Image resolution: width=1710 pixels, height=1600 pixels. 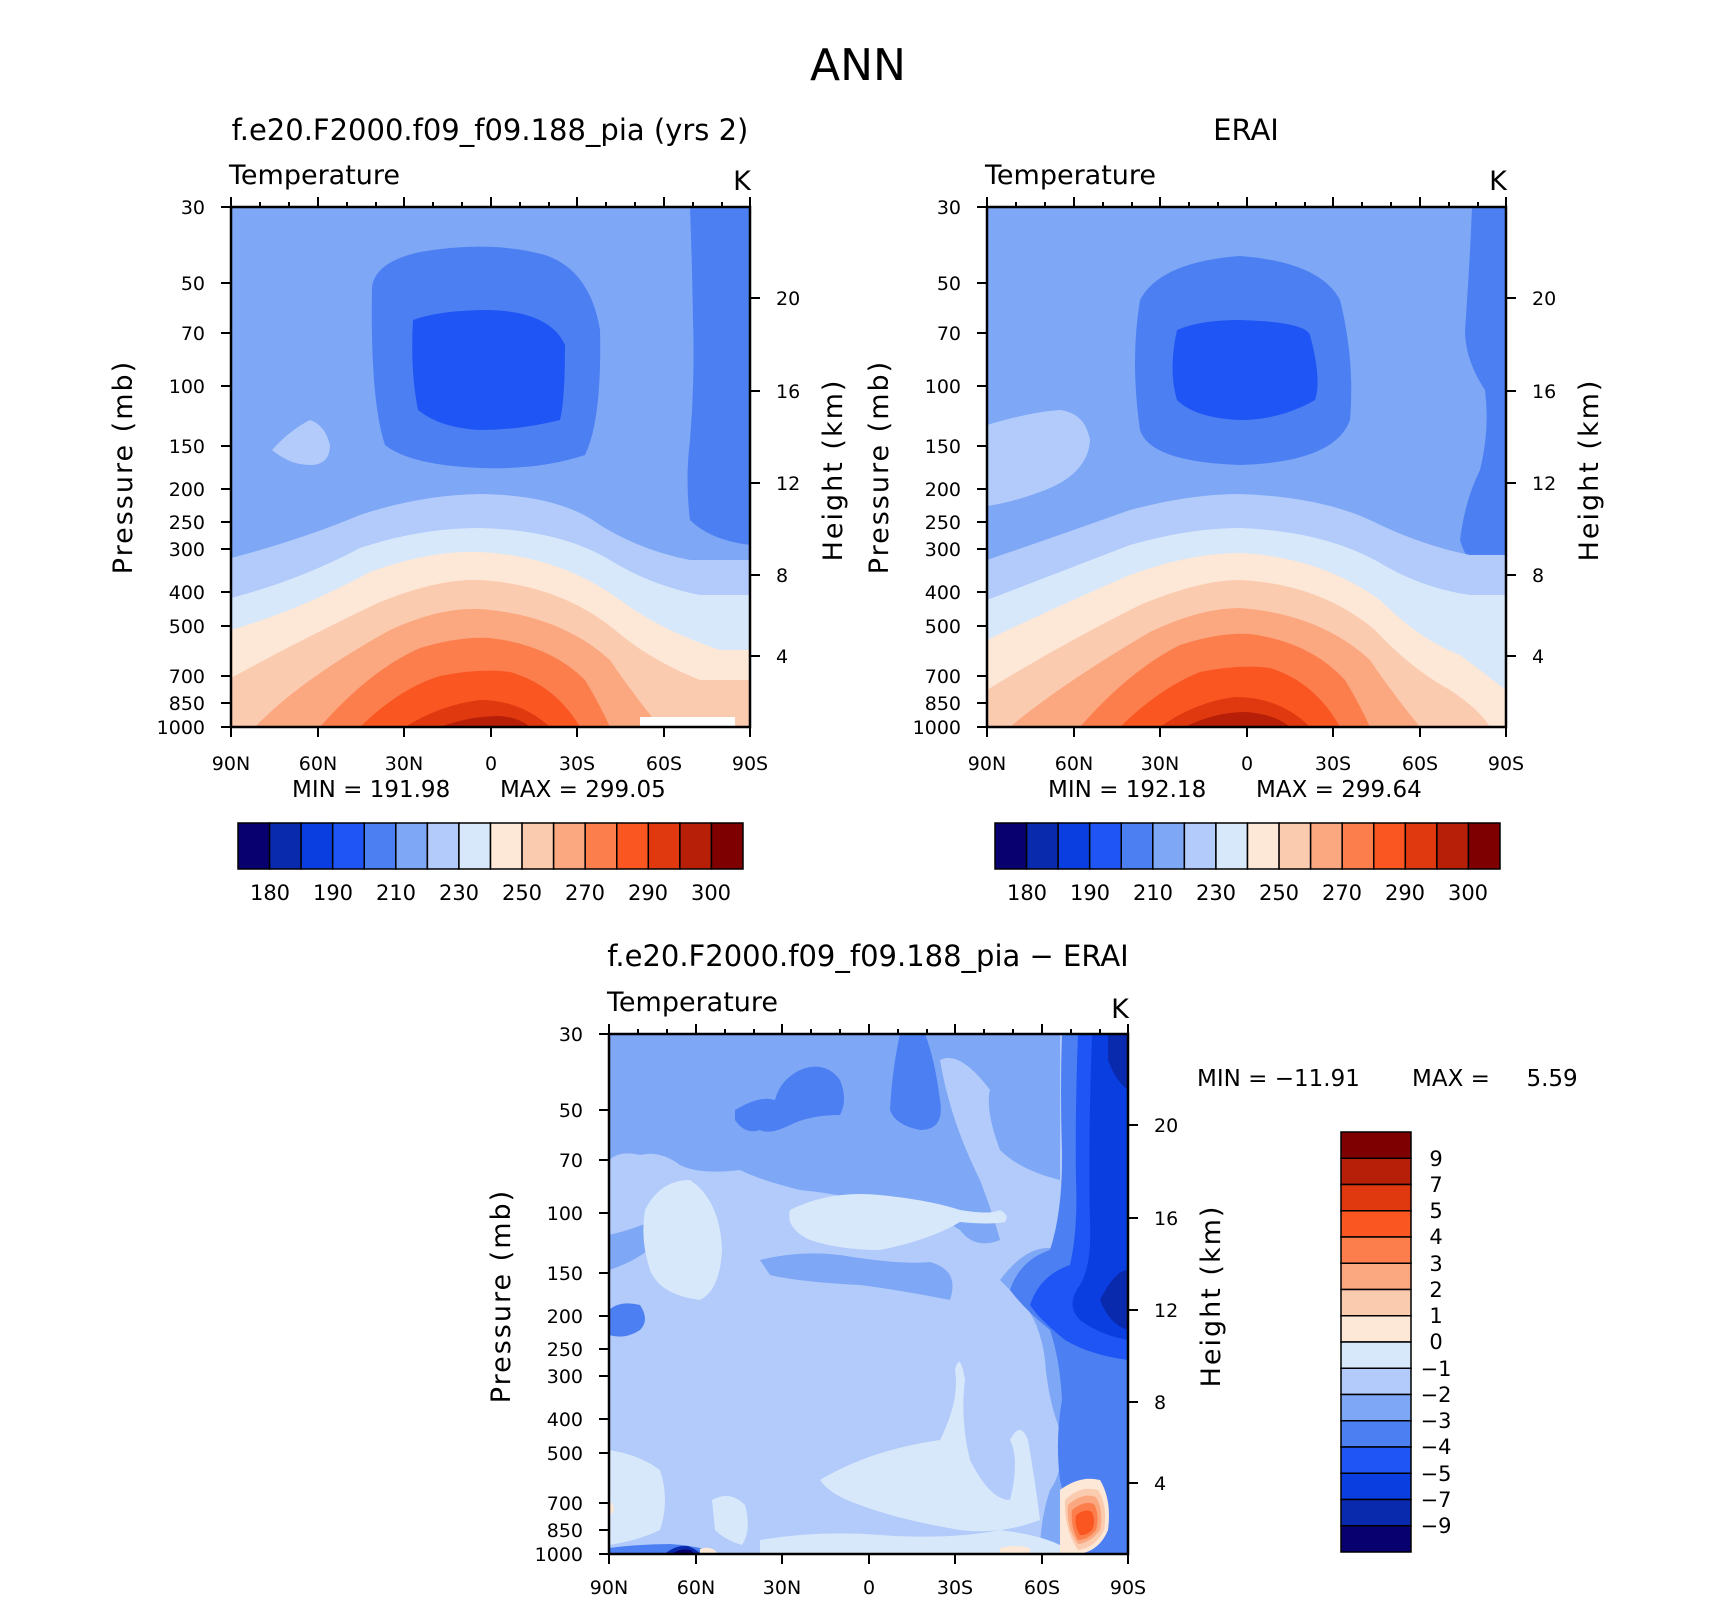 What do you see at coordinates (1436, 1369) in the screenshot?
I see `colorbar-label: −1` at bounding box center [1436, 1369].